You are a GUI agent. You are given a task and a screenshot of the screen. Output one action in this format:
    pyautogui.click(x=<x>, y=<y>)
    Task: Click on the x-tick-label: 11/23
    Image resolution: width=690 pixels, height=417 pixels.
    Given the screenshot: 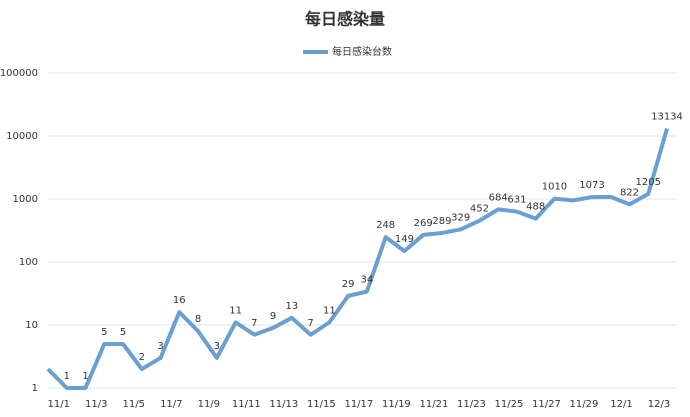 What is the action you would take?
    pyautogui.click(x=471, y=404)
    